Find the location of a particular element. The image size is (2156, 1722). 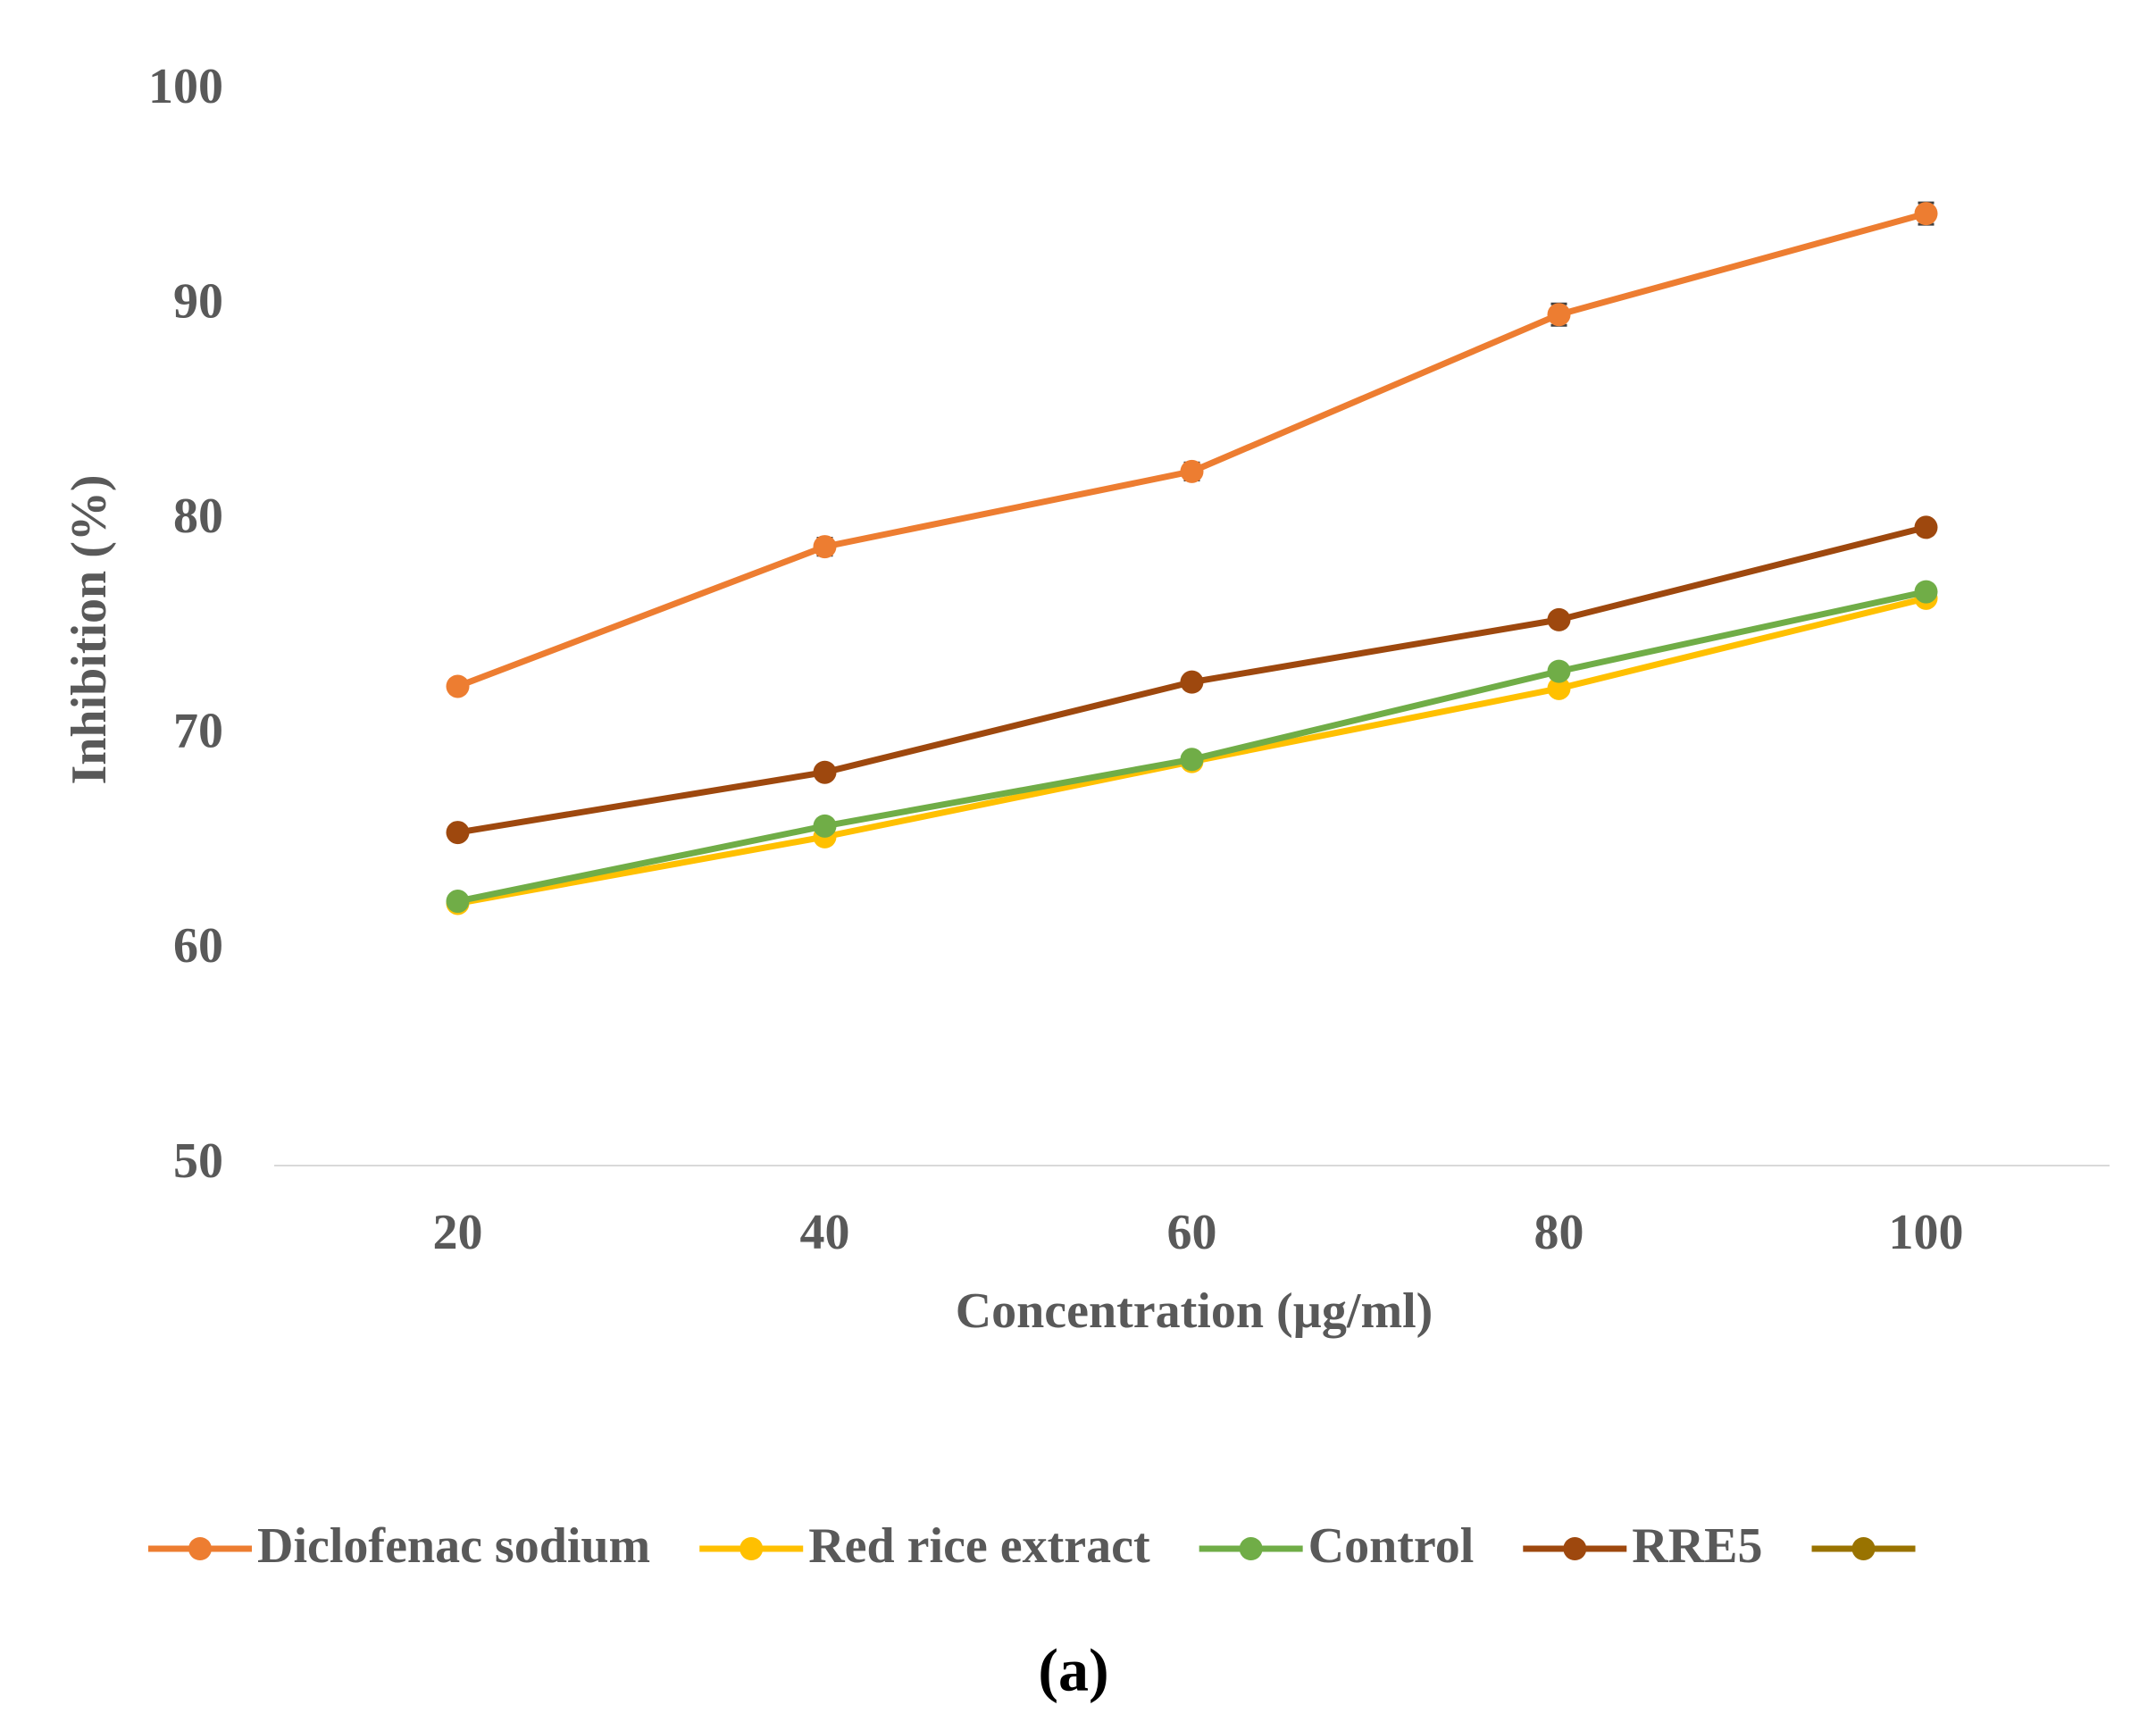

y-tick-label: 80 is located at coordinates (198, 516).